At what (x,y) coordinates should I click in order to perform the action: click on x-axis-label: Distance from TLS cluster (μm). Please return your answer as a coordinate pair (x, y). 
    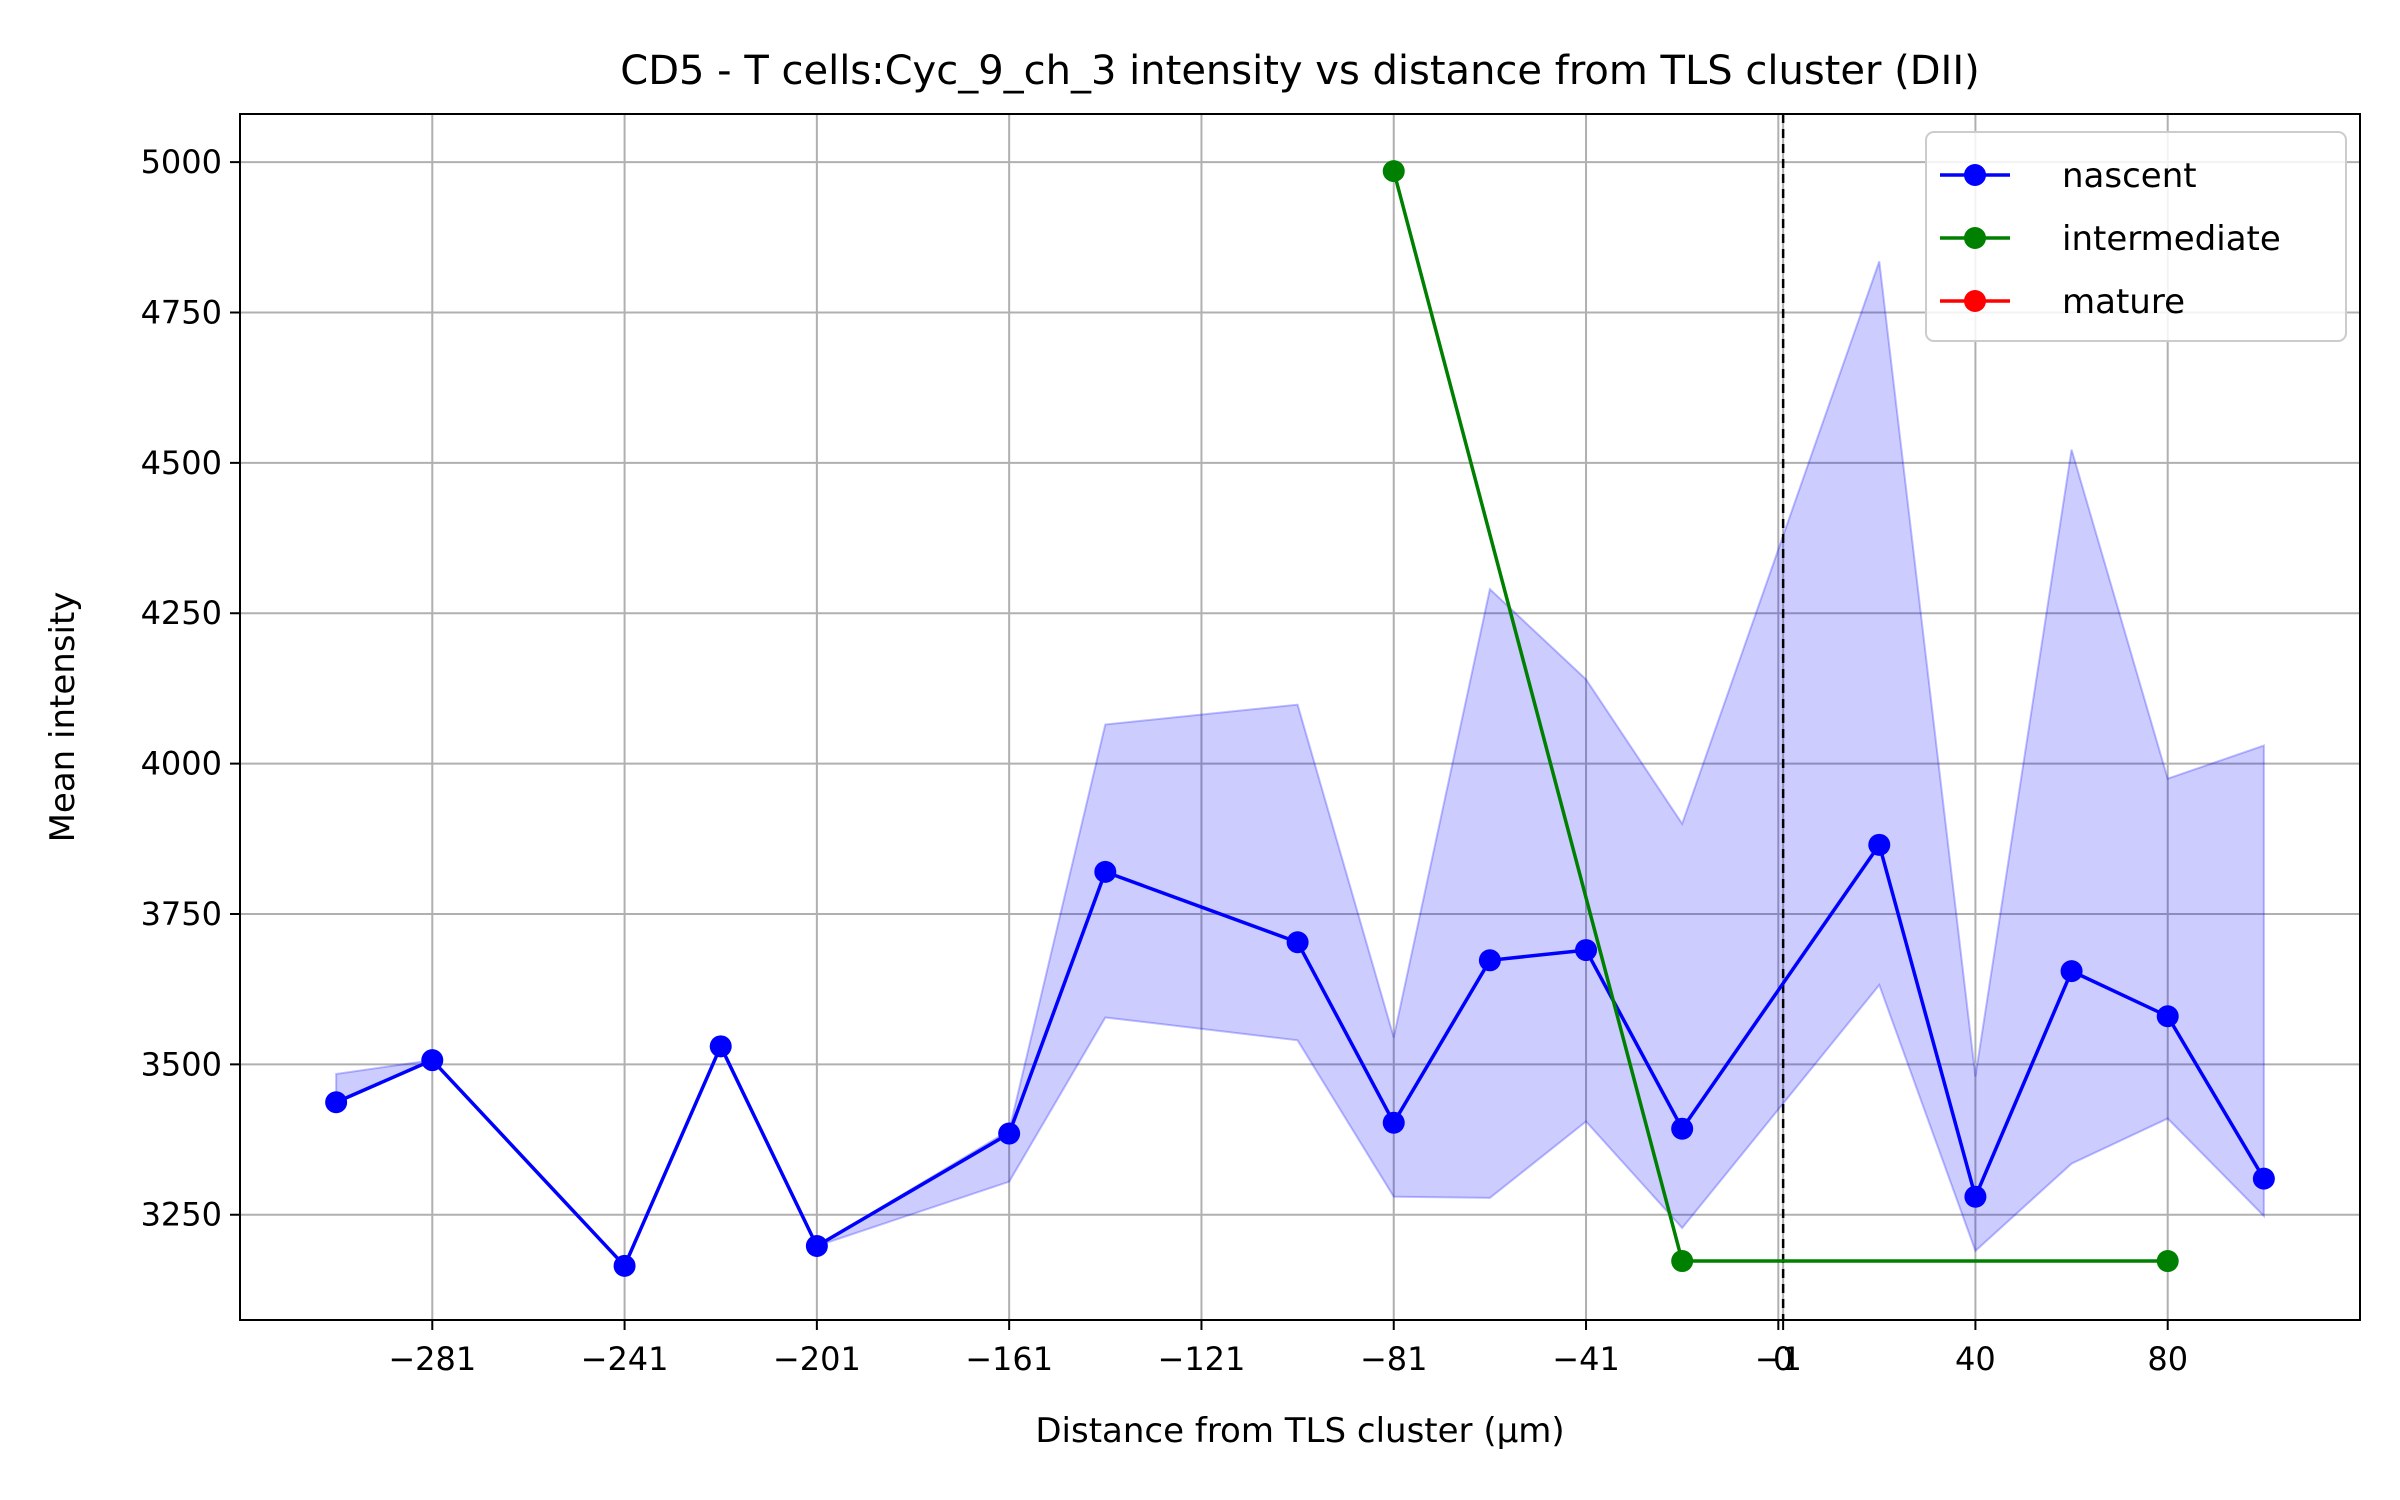
    Looking at the image, I should click on (1299, 1431).